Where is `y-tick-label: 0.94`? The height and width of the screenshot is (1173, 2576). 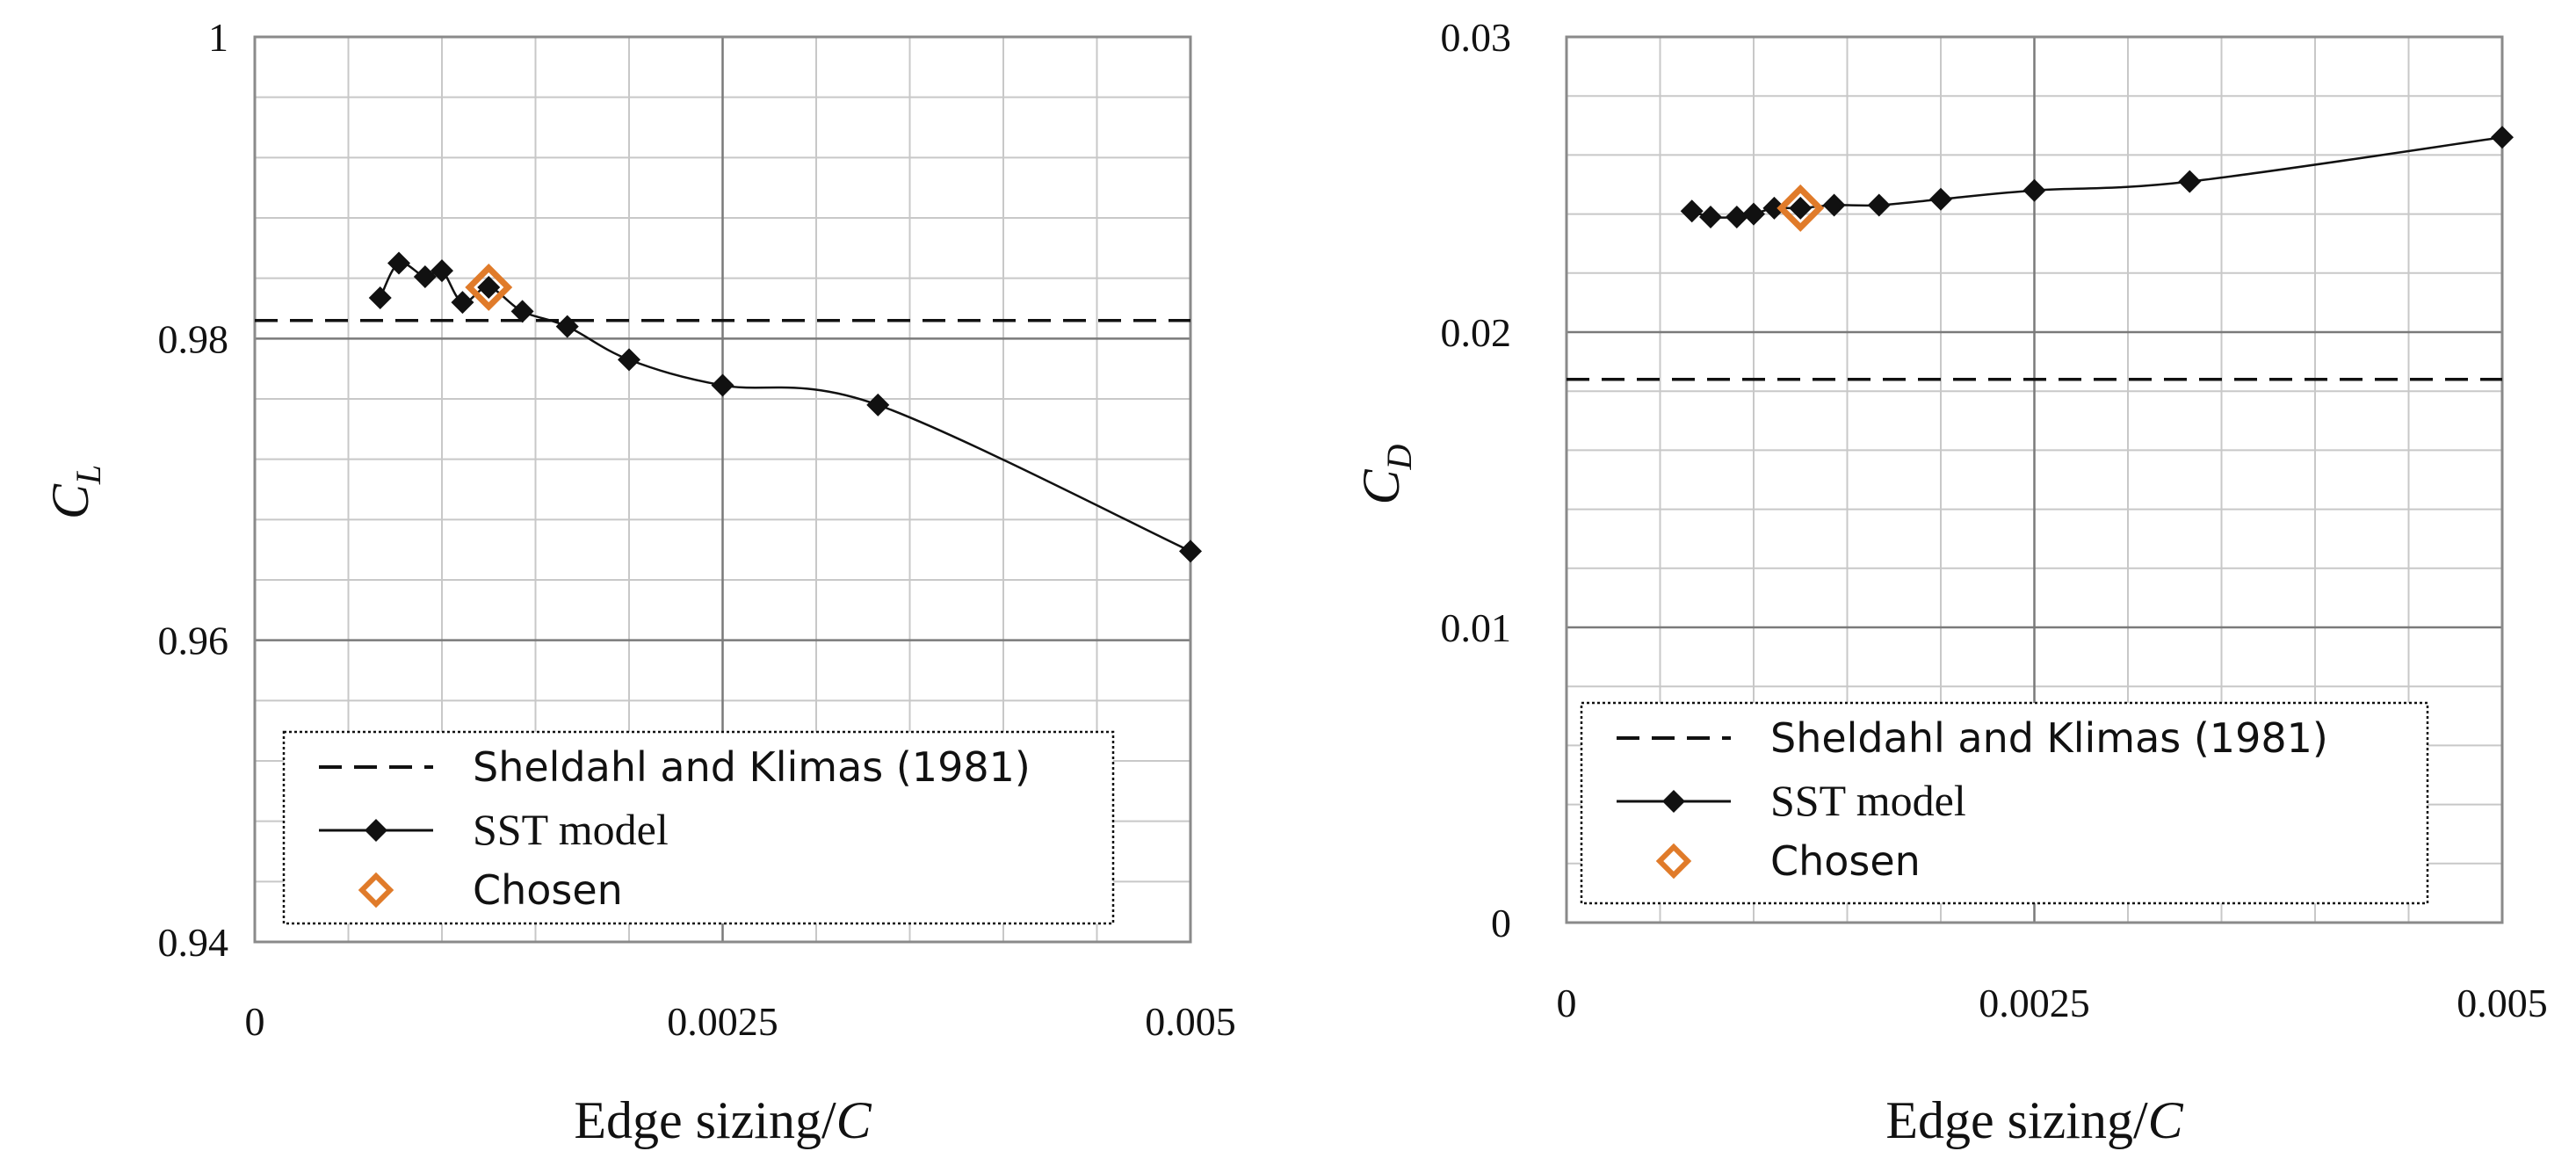 y-tick-label: 0.94 is located at coordinates (193, 942).